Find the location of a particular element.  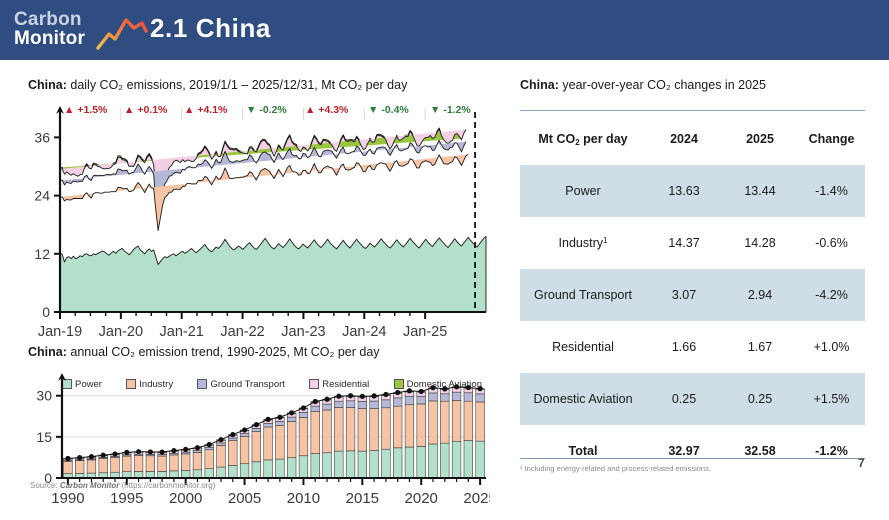

y-tick-label: 36 is located at coordinates (42, 137).